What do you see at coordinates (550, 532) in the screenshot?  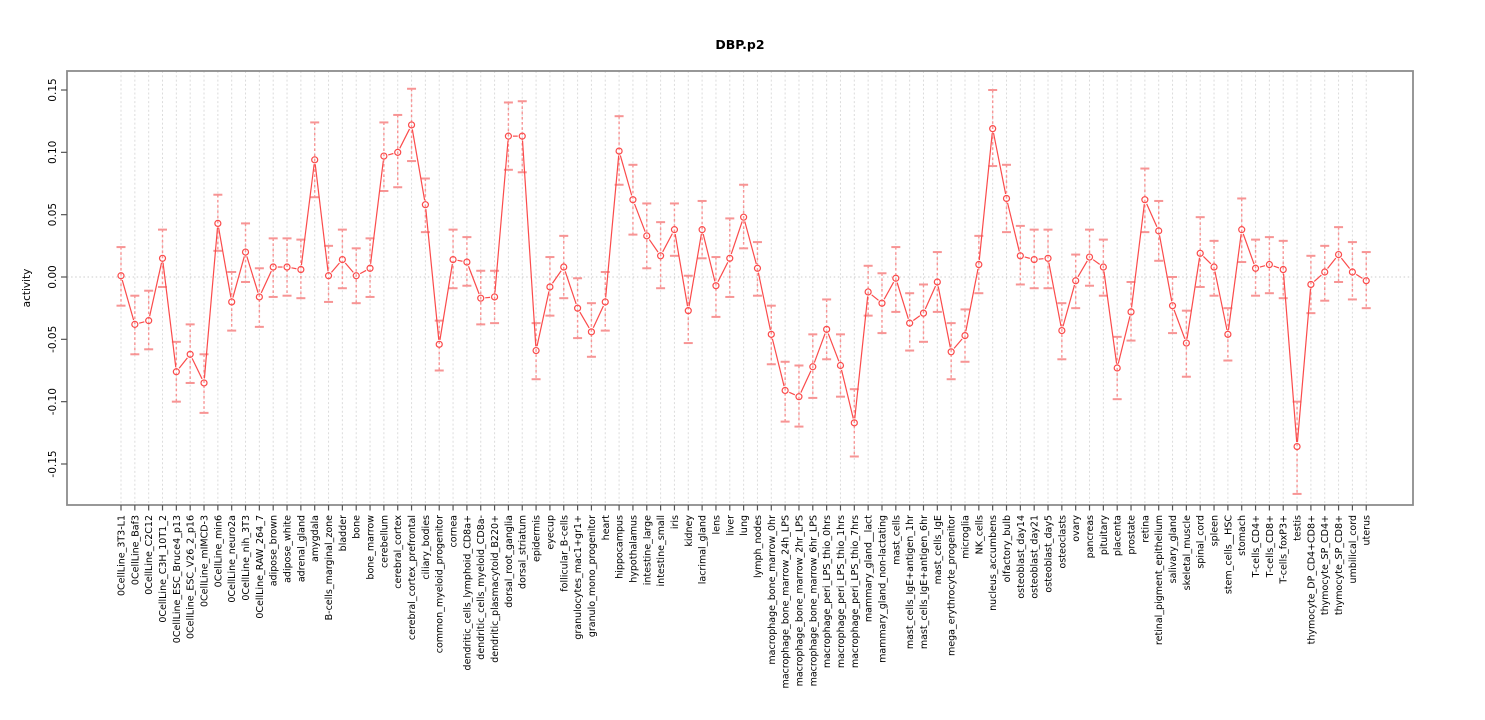 I see `x-tick-label: eyecup` at bounding box center [550, 532].